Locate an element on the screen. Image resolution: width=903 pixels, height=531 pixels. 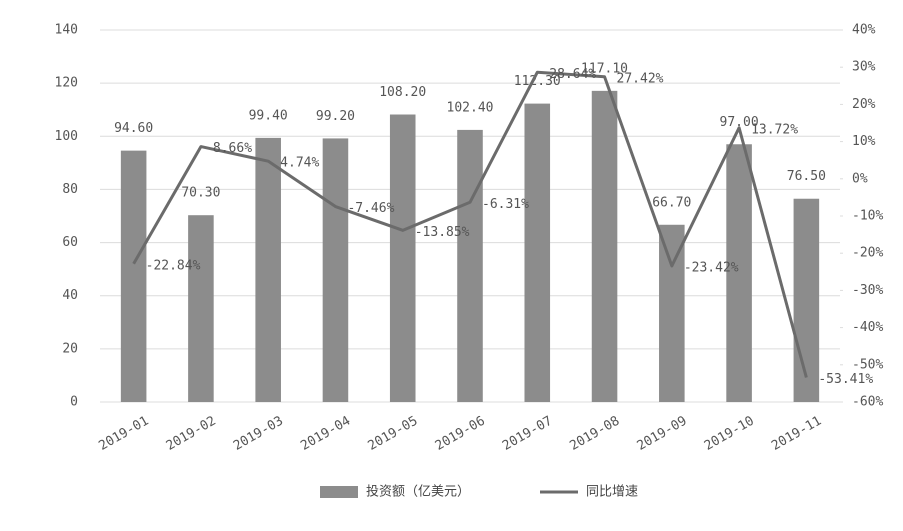
y2-tick-label: 40% is located at coordinates (864, 30).